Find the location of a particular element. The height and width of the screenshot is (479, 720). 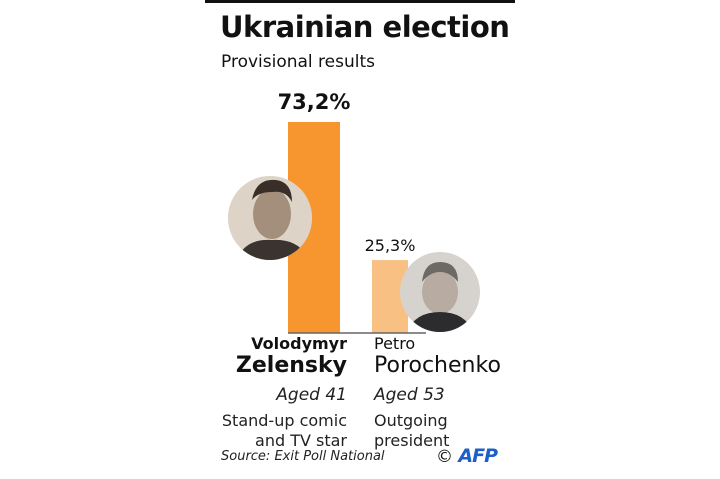

value-label-zelensky: 73,2% is located at coordinates (314, 102).